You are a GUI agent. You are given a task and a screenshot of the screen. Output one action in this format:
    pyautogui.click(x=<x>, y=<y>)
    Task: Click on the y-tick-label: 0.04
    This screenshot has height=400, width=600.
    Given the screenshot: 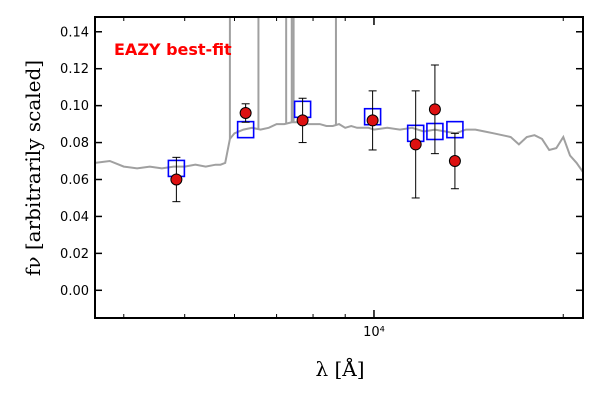 What is the action you would take?
    pyautogui.click(x=74, y=217)
    